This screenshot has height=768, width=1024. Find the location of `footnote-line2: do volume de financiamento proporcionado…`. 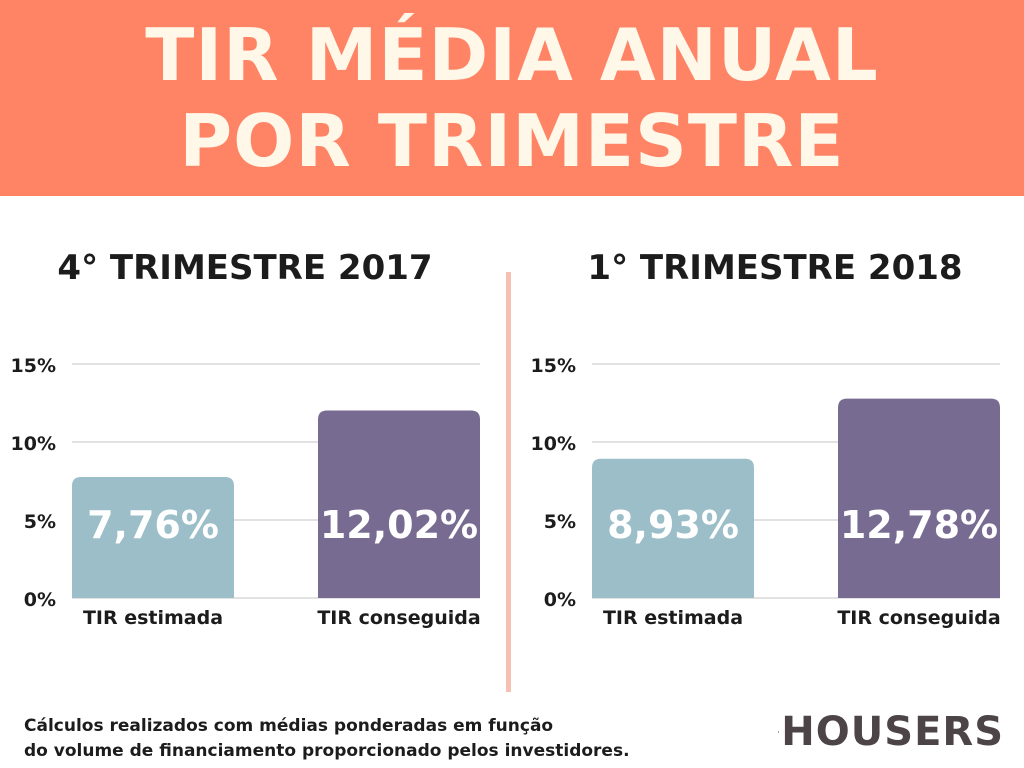

footnote-line2: do volume de financiamento proporcionado… is located at coordinates (327, 751).